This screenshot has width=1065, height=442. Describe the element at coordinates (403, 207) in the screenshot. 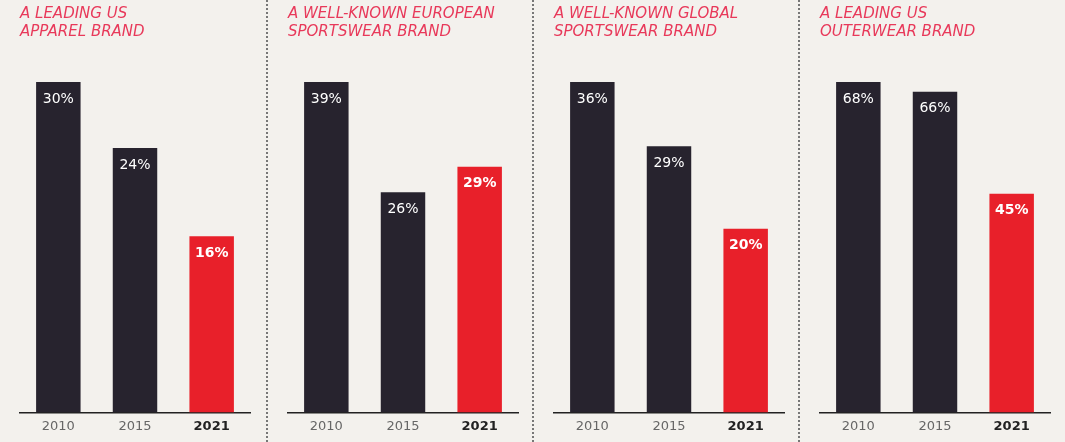

I see `data-label: 26%` at that location.